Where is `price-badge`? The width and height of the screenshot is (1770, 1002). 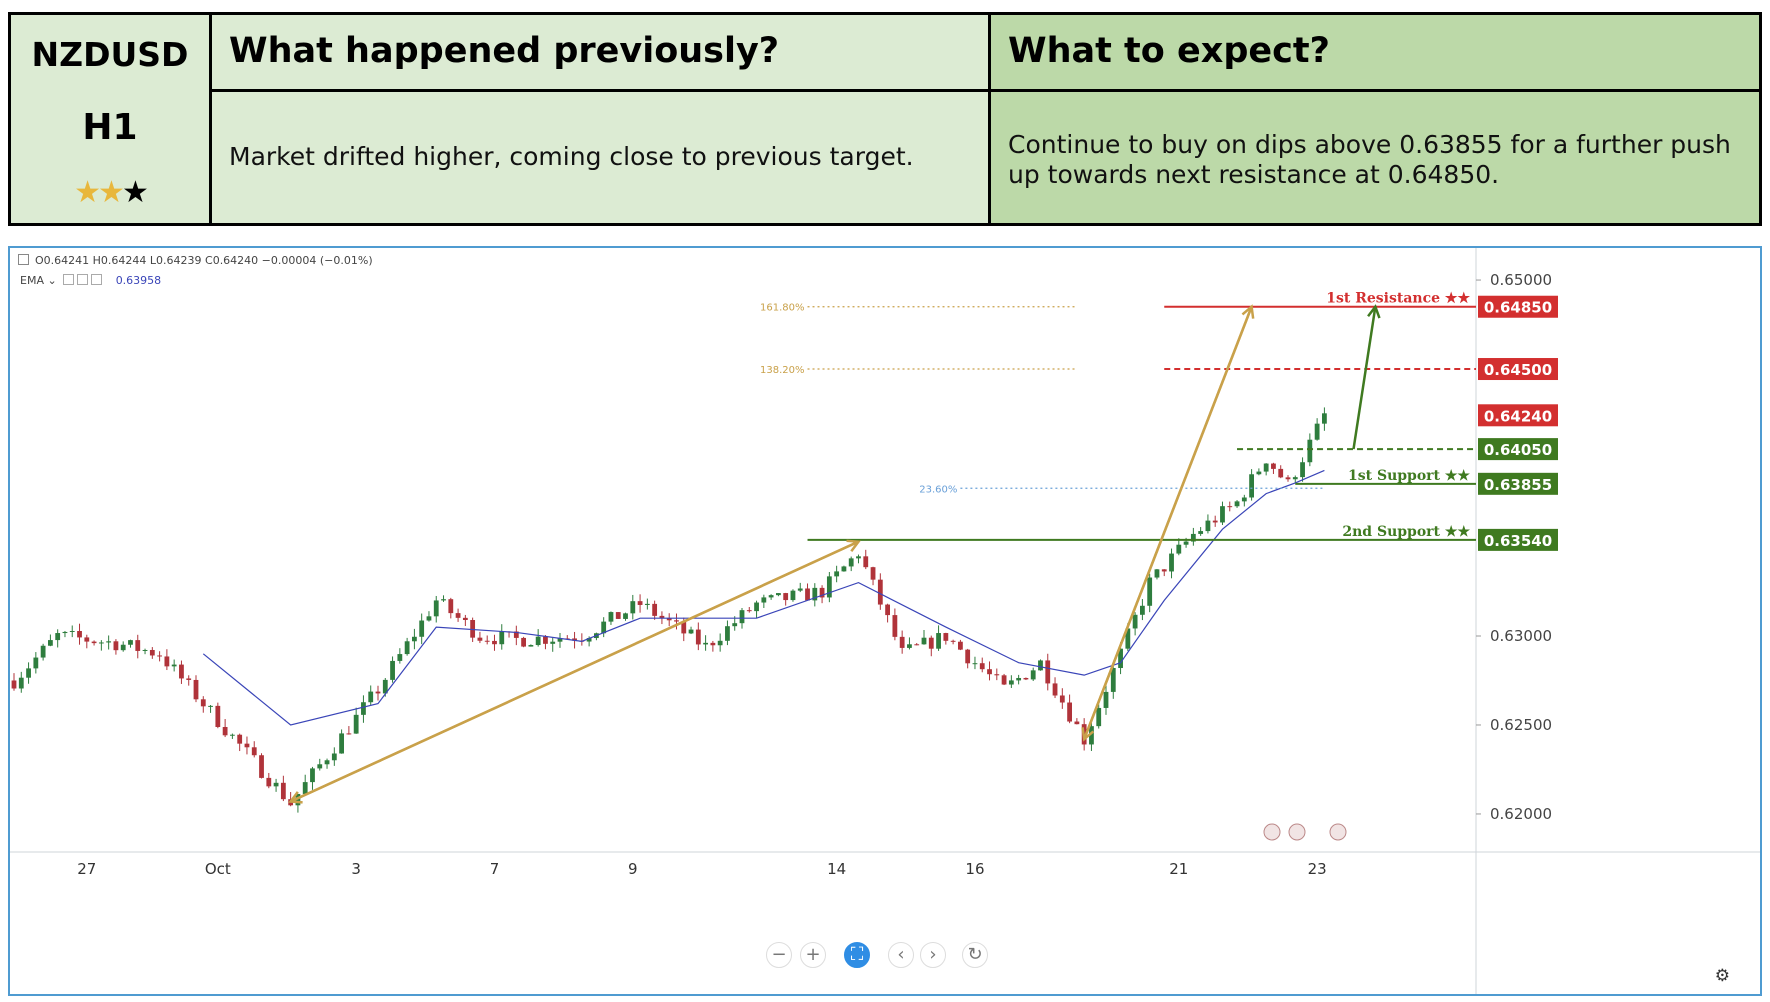
price-badge is located at coordinates (1518, 483).